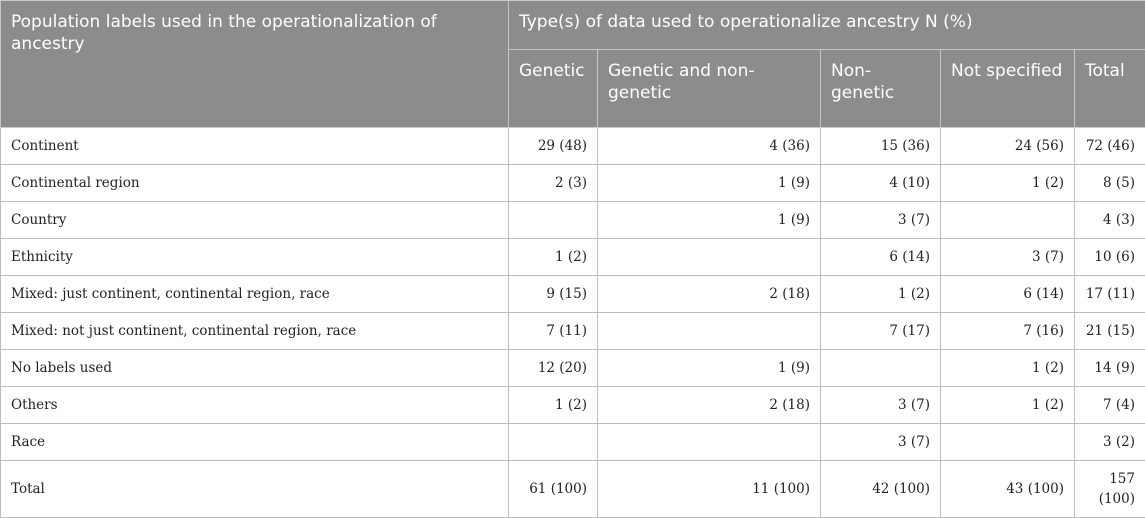  I want to click on cell-genetic: 2 (3), so click(553, 183).